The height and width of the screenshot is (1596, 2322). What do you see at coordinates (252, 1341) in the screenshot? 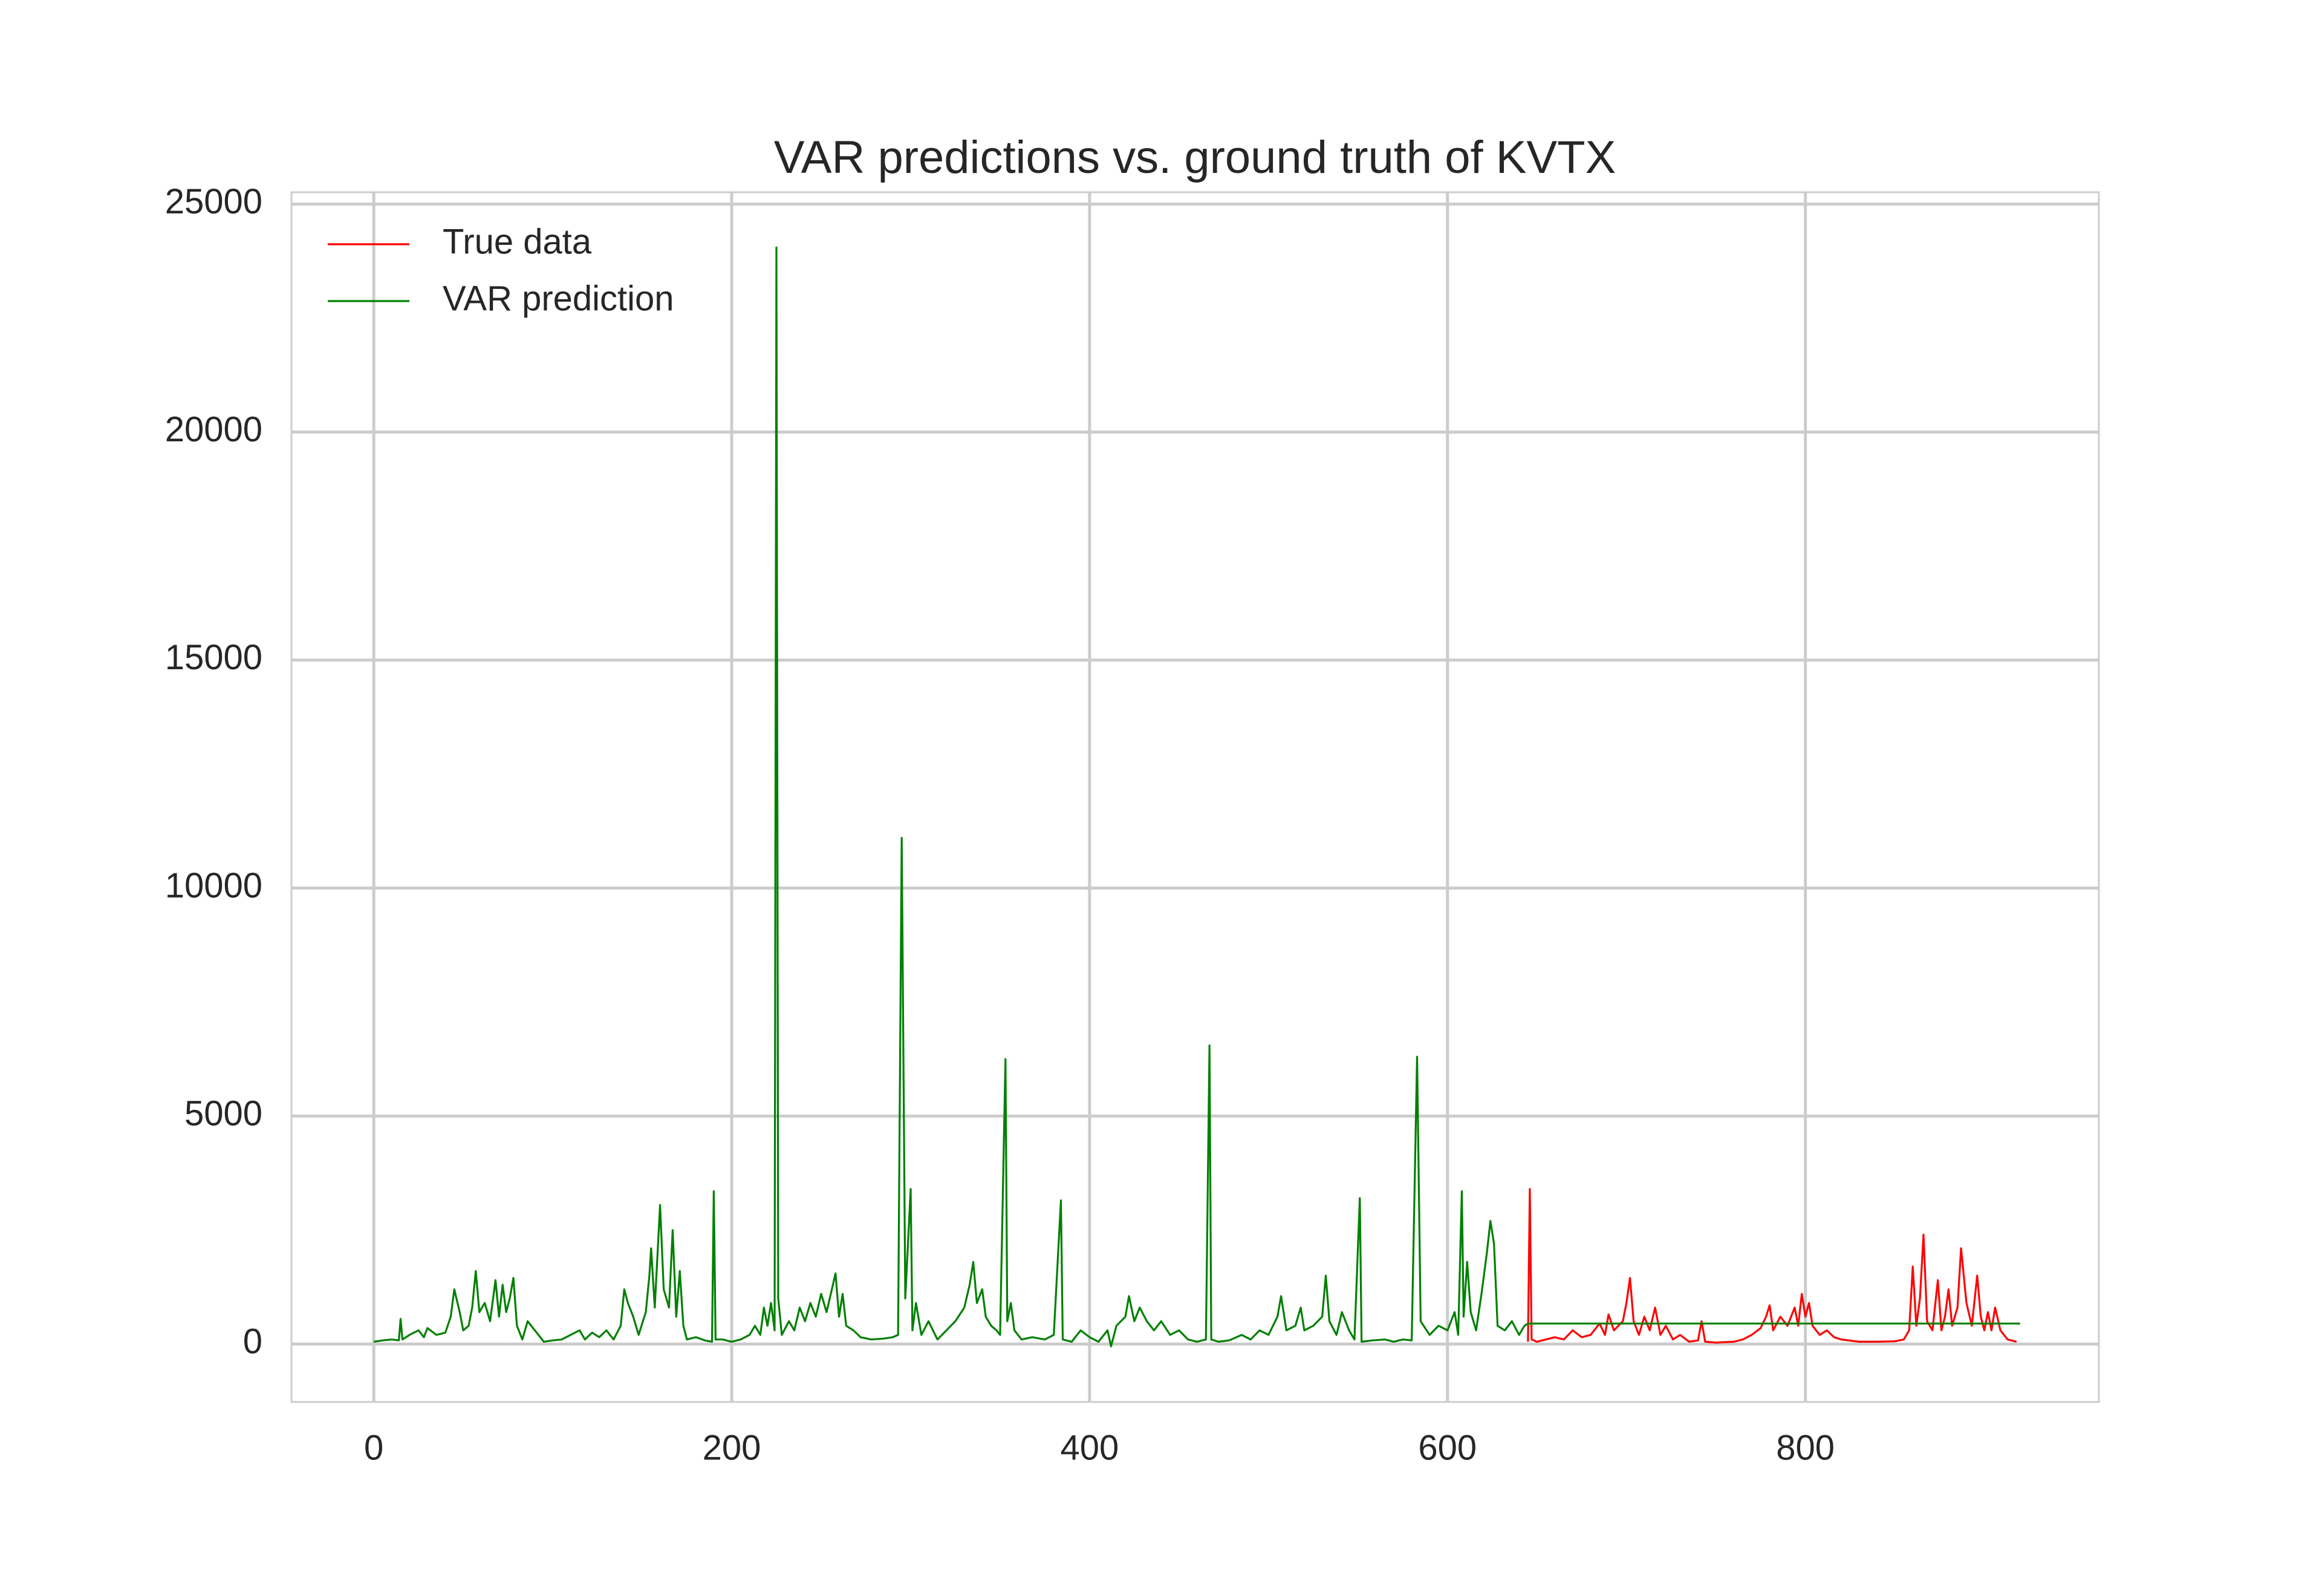
I see `y-tick-label: 0` at bounding box center [252, 1341].